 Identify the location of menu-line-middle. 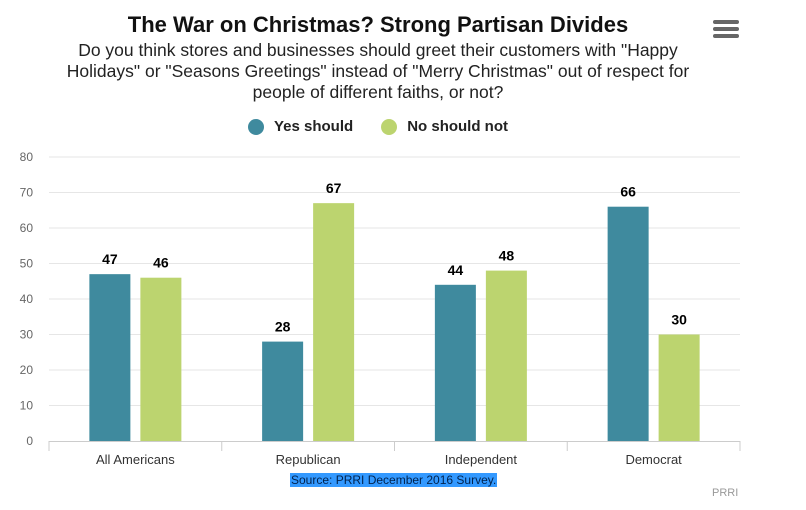
(726, 29).